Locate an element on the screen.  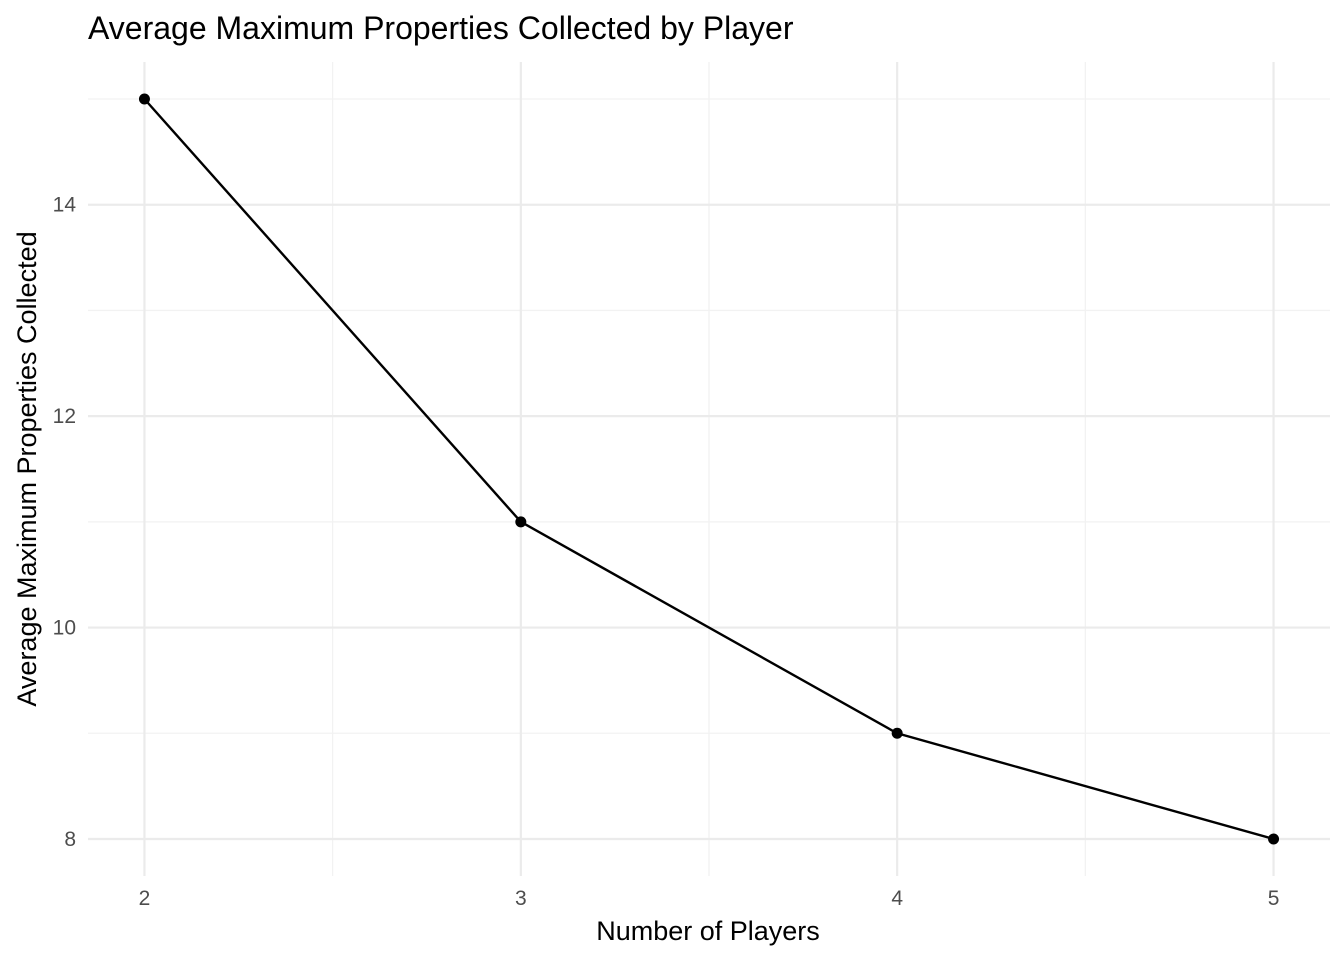
x-tick-label: 2 is located at coordinates (145, 898).